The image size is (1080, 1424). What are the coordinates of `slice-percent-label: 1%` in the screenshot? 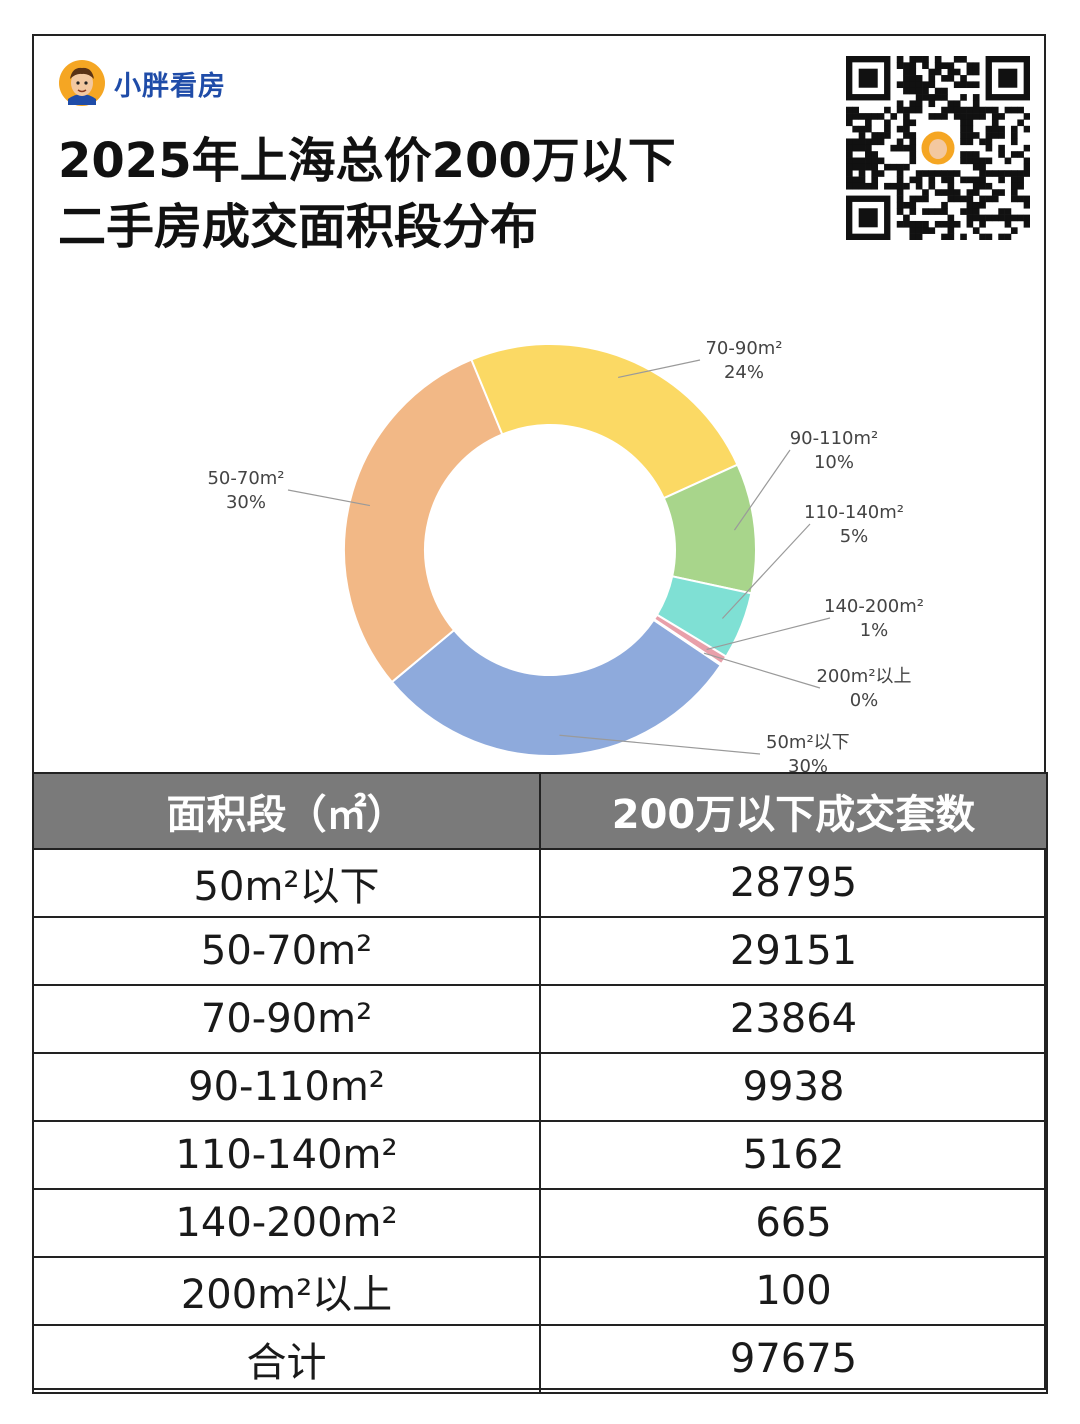 It's located at (874, 630).